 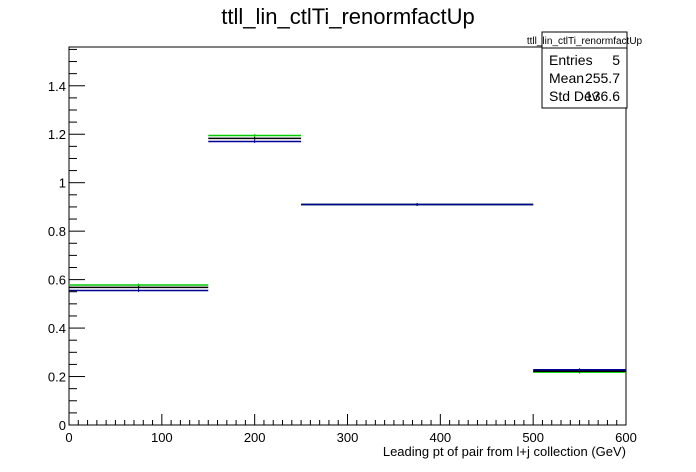 I want to click on y-tick-label: 0, so click(x=62, y=425).